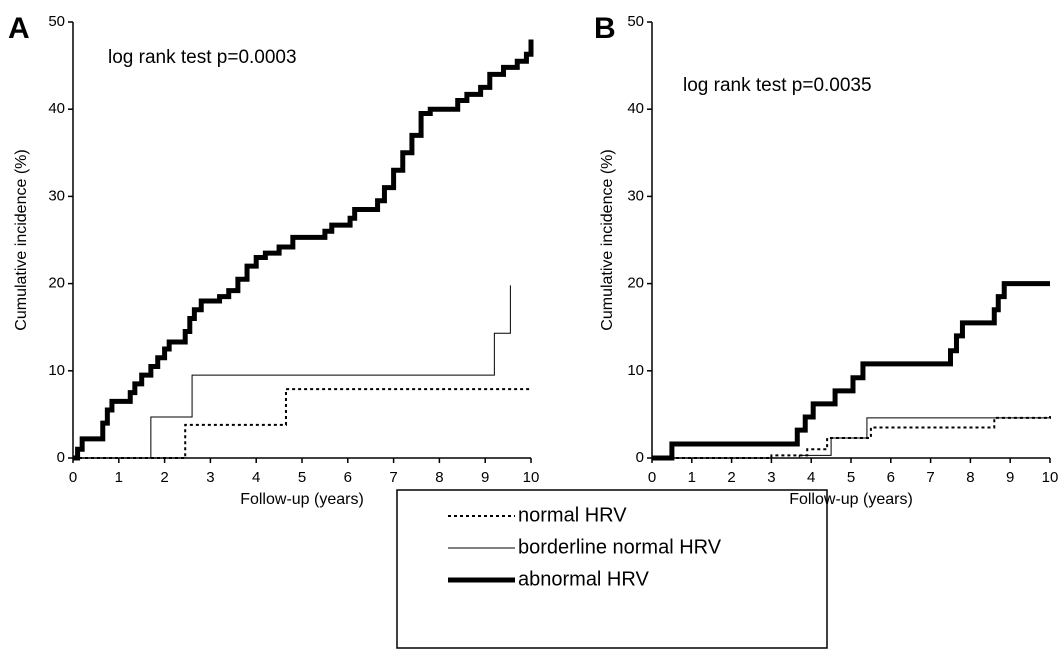  I want to click on legend-label: abnormal HRV, so click(583, 579).